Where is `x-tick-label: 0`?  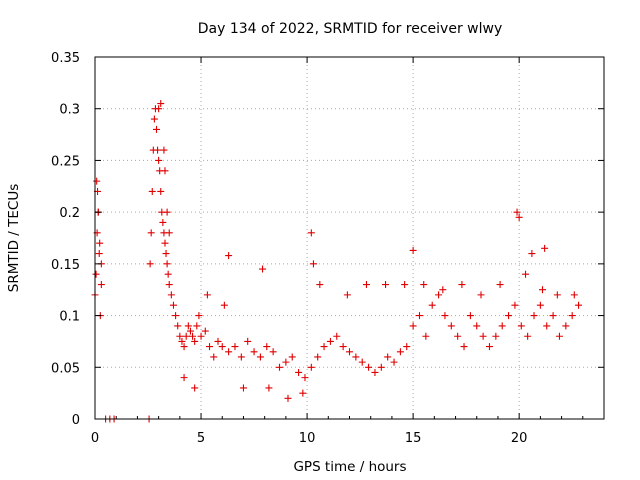 x-tick-label: 0 is located at coordinates (95, 438).